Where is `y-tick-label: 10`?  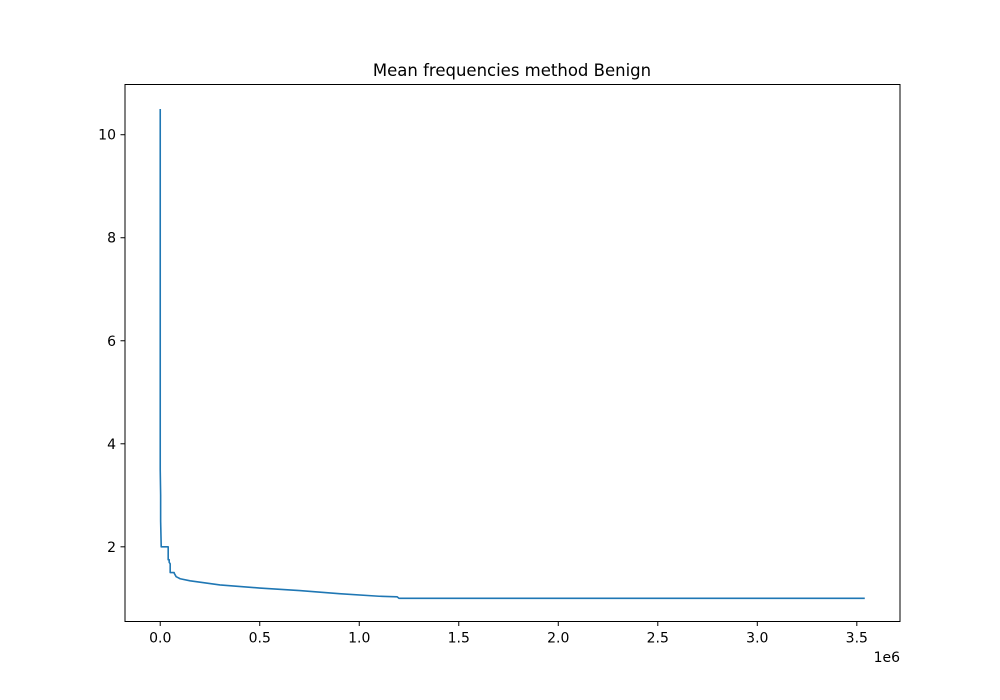
y-tick-label: 10 is located at coordinates (107, 136).